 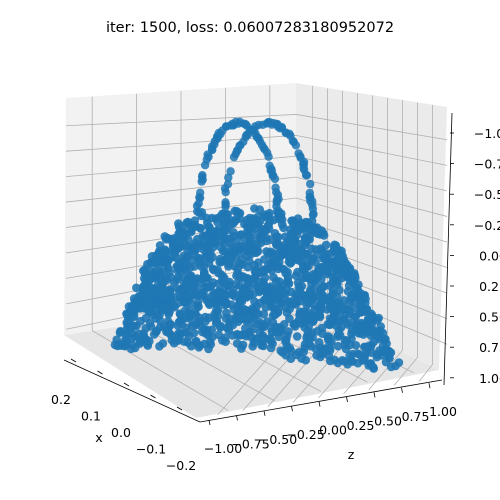 I want to click on v-tick-label: 1.00, so click(x=489, y=378).